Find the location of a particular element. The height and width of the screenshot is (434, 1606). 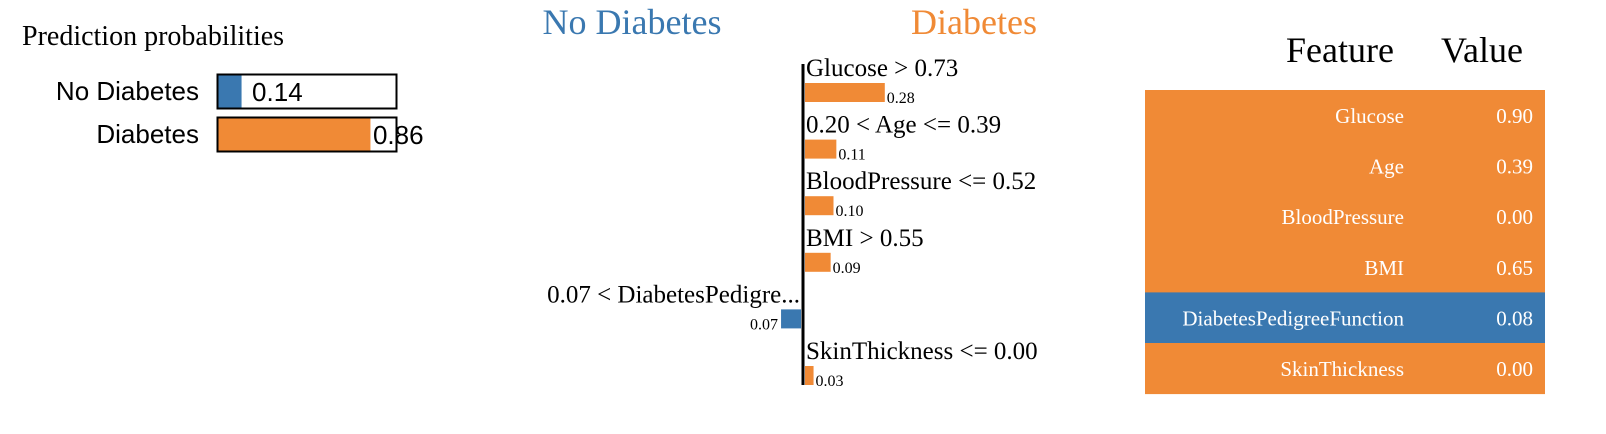

explanation-value-label-3: 0.09 is located at coordinates (847, 268).